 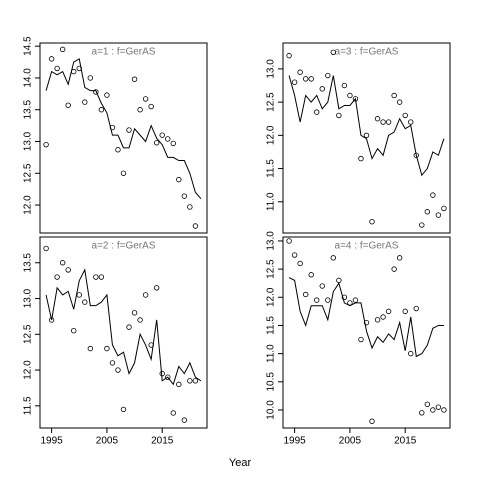 What do you see at coordinates (124, 52) in the screenshot?
I see `panel-title: a=1 : f=GerAS` at bounding box center [124, 52].